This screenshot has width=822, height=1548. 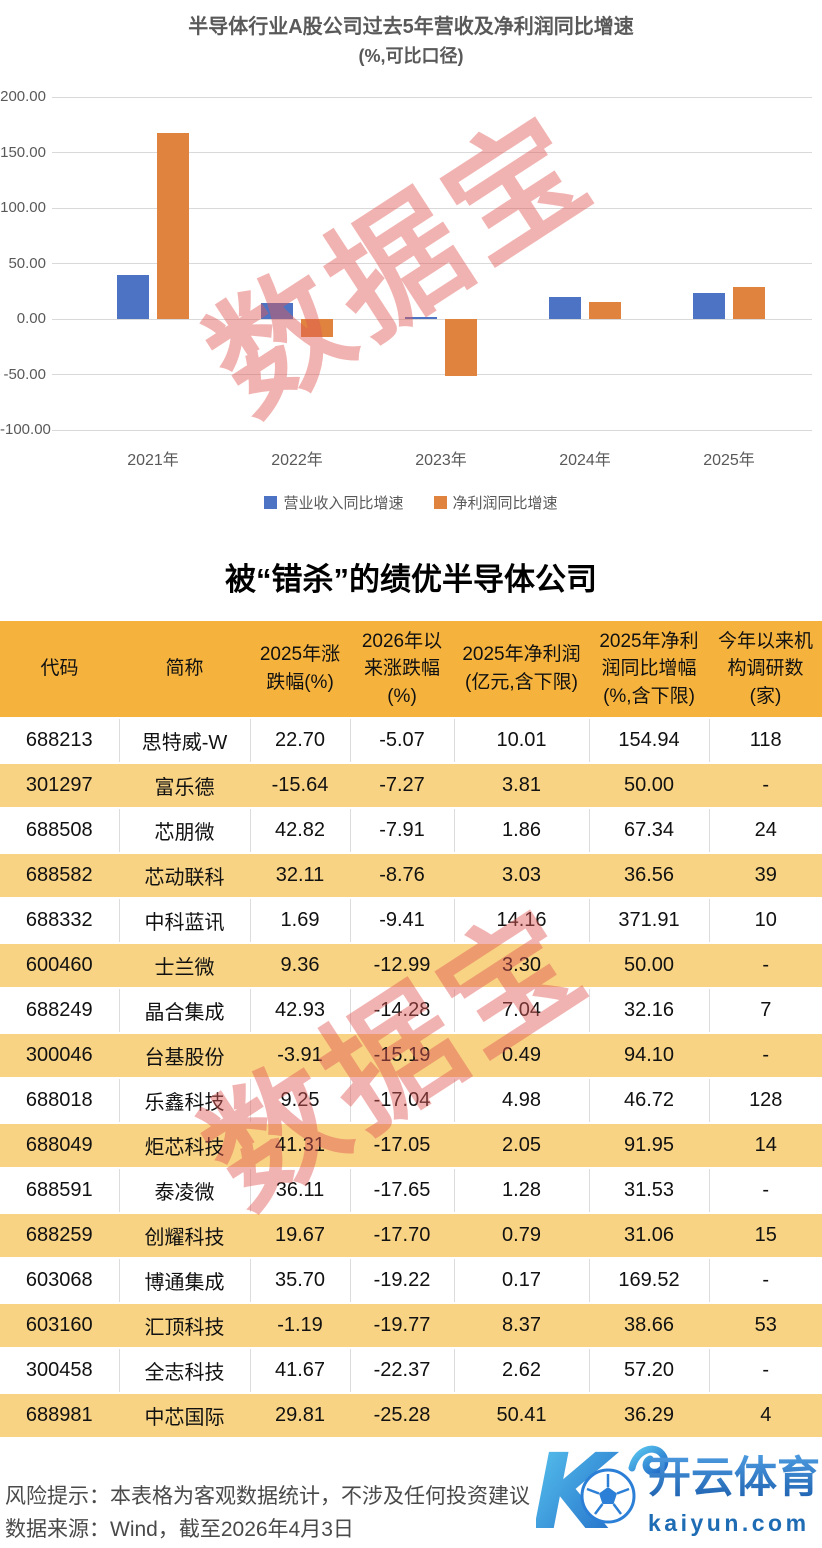 What do you see at coordinates (505, 503) in the screenshot?
I see `legend-label: 净利润同比增速` at bounding box center [505, 503].